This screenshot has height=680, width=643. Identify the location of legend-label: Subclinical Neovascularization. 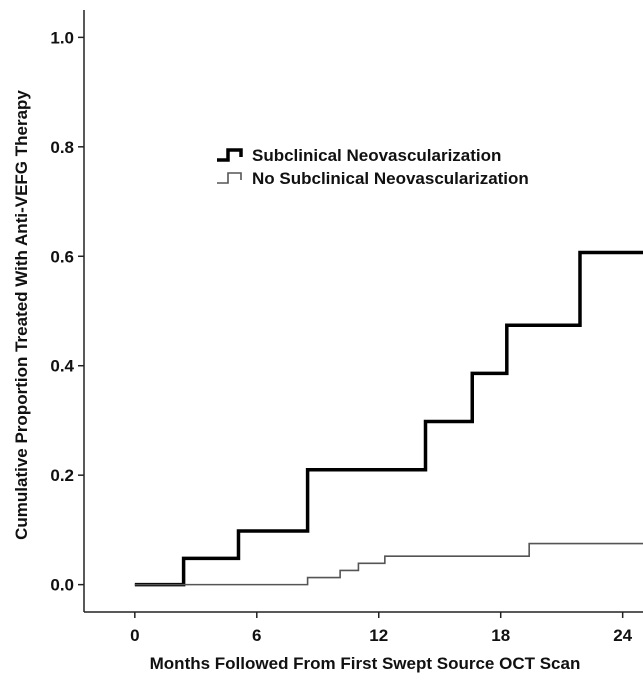
(376, 155).